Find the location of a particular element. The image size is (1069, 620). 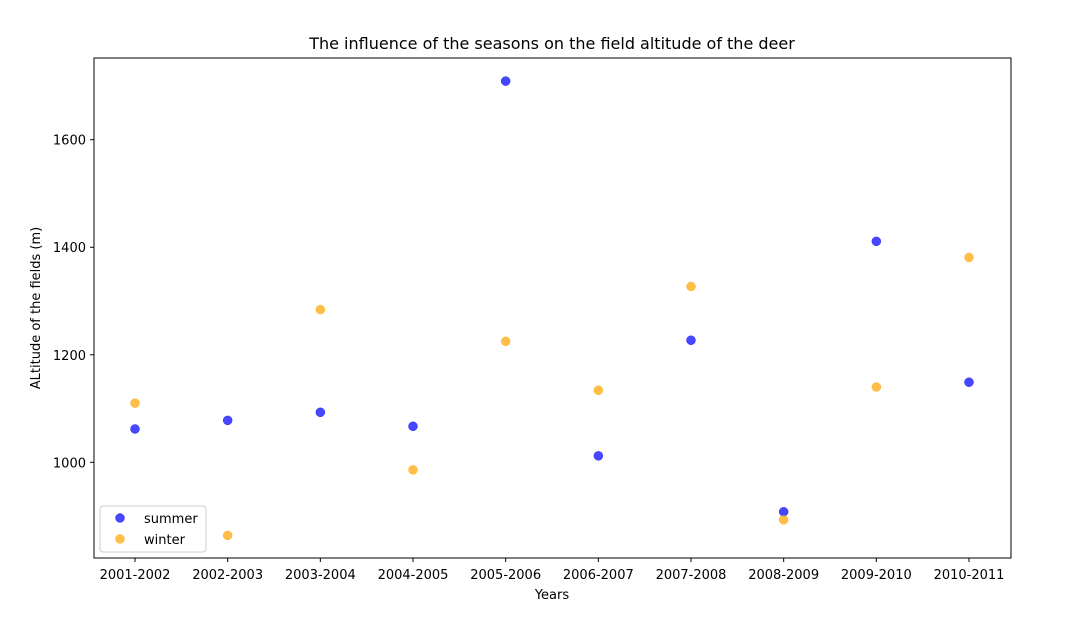

x-tick-label: 2005-2006 is located at coordinates (505, 575).